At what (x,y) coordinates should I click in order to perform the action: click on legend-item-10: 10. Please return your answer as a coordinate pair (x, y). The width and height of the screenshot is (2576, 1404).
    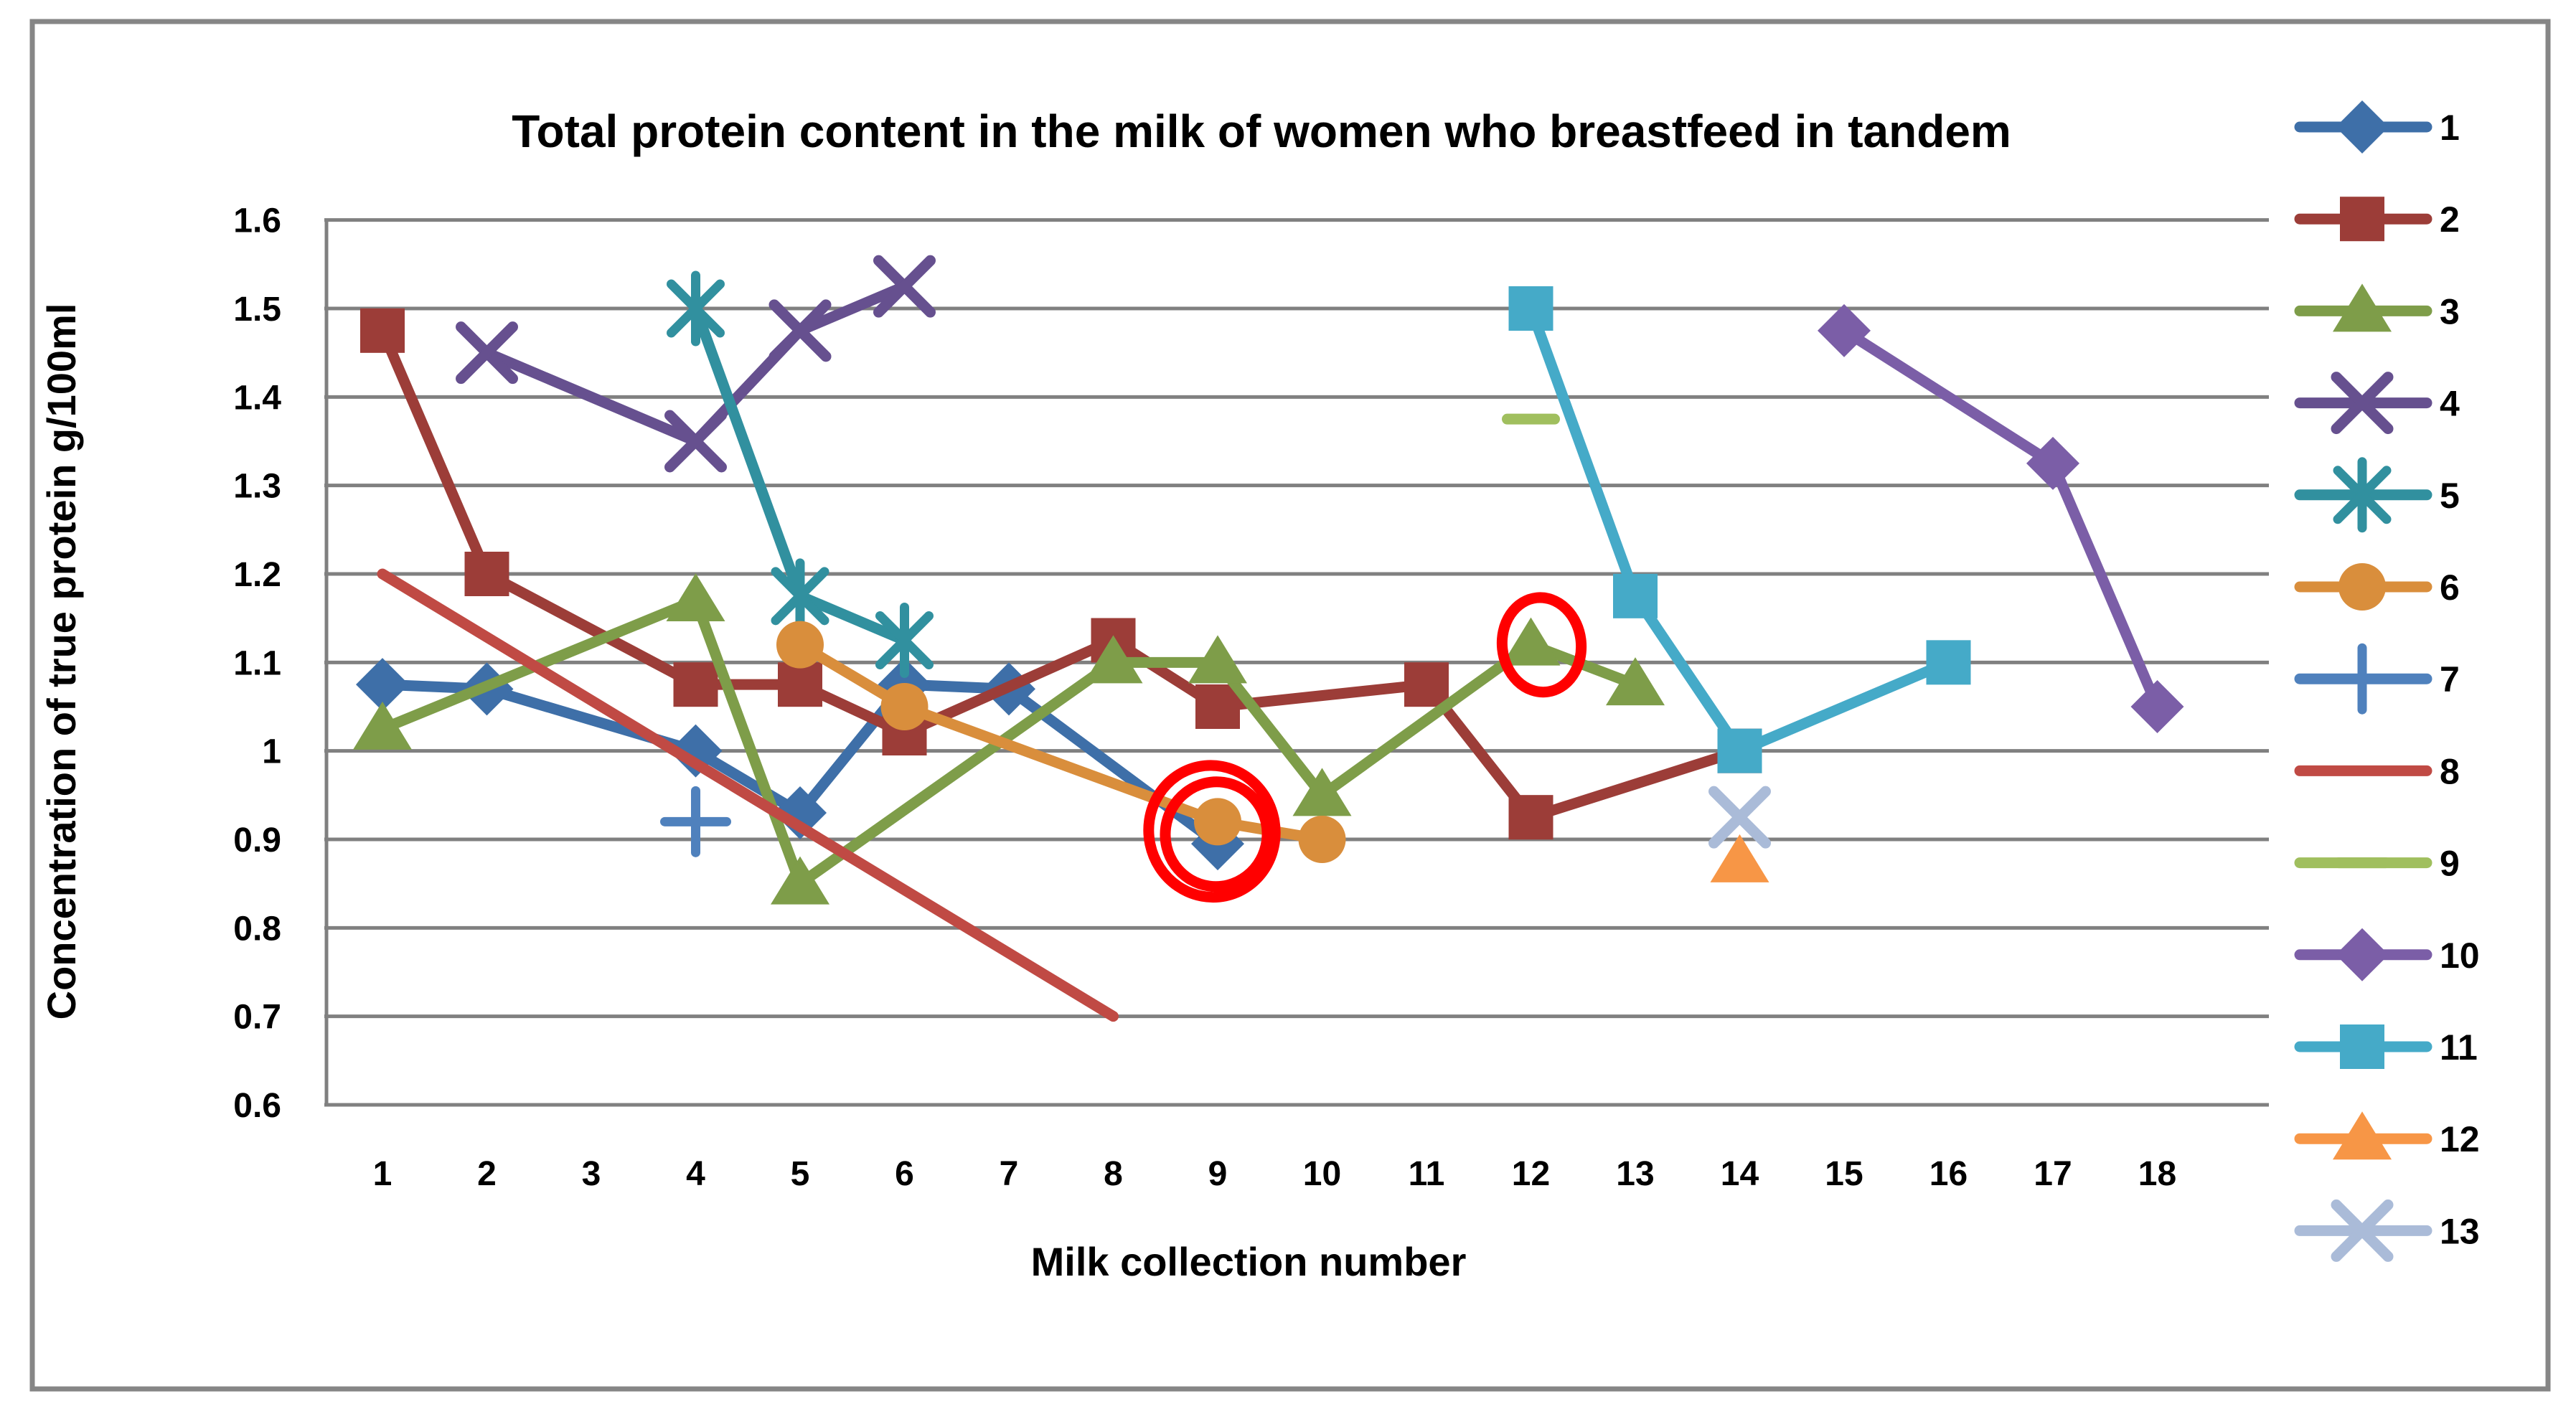
    Looking at the image, I should click on (2387, 954).